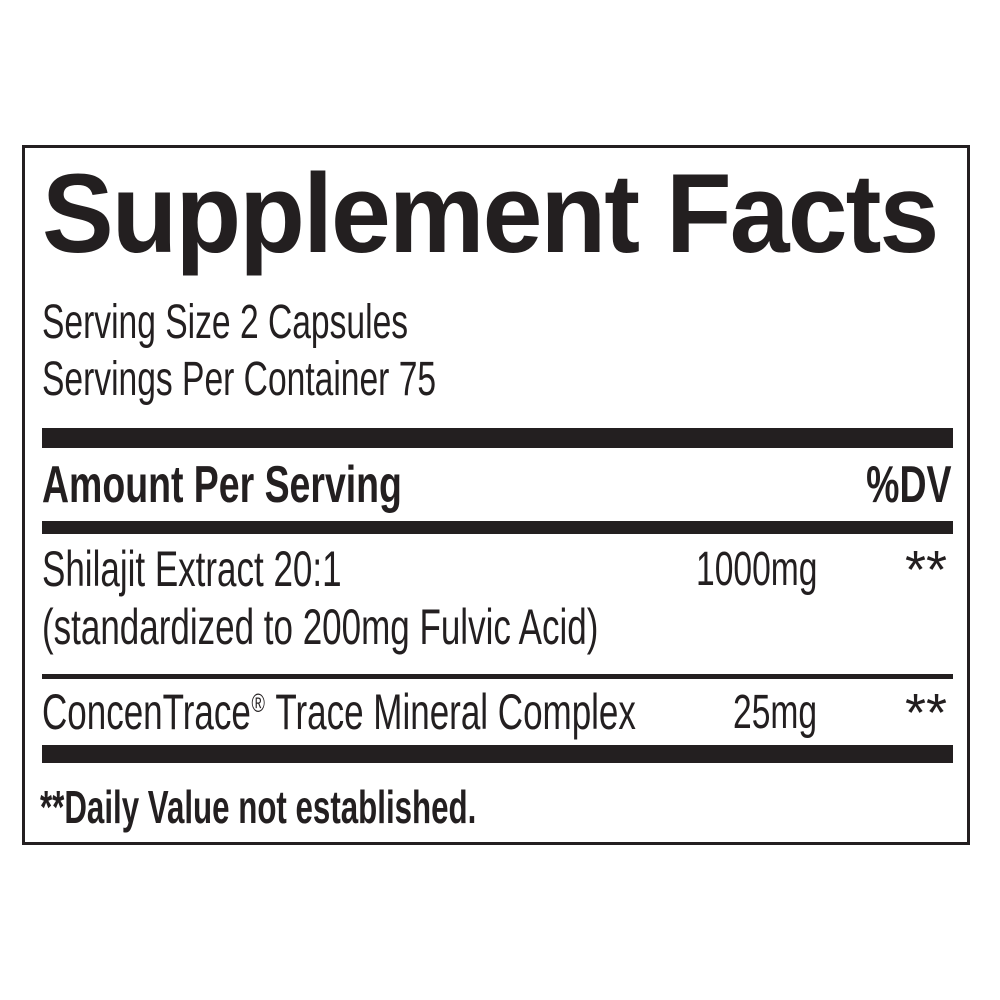 The height and width of the screenshot is (1000, 1000). What do you see at coordinates (497, 527) in the screenshot?
I see `thick-divider-header` at bounding box center [497, 527].